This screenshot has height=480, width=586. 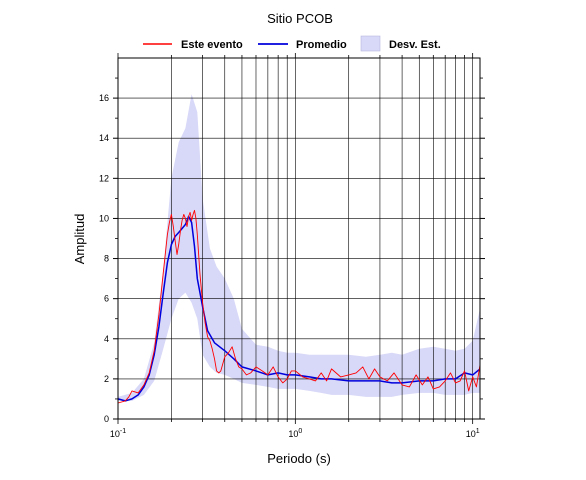 What do you see at coordinates (106, 339) in the screenshot?
I see `y-tick-label: 4` at bounding box center [106, 339].